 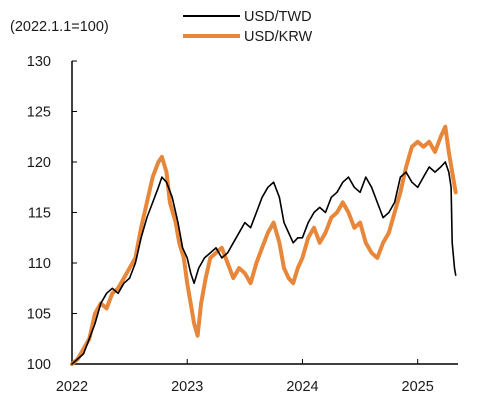 I want to click on x-tick-label: 2024, so click(x=302, y=387).